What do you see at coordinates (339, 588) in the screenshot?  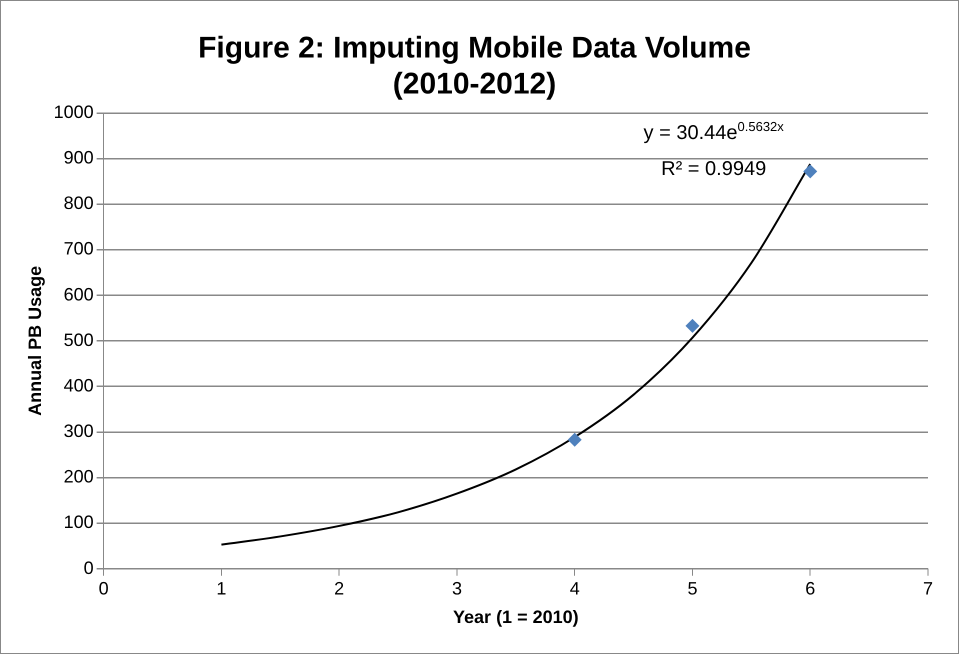 I see `x-tick-label: 2` at bounding box center [339, 588].